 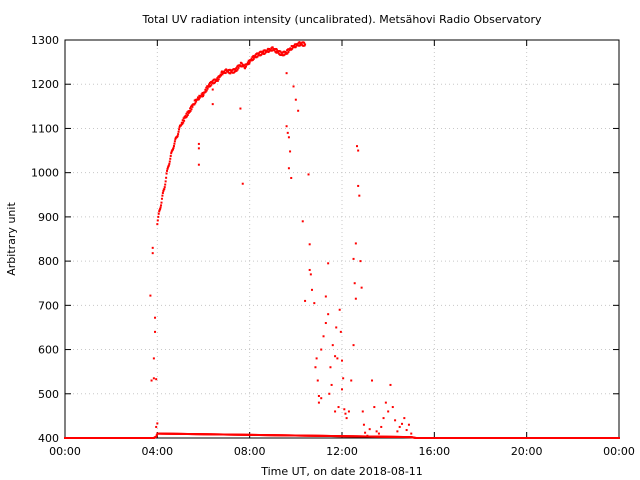 What do you see at coordinates (11, 239) in the screenshot?
I see `y-axis-label: Arbitrary unit` at bounding box center [11, 239].